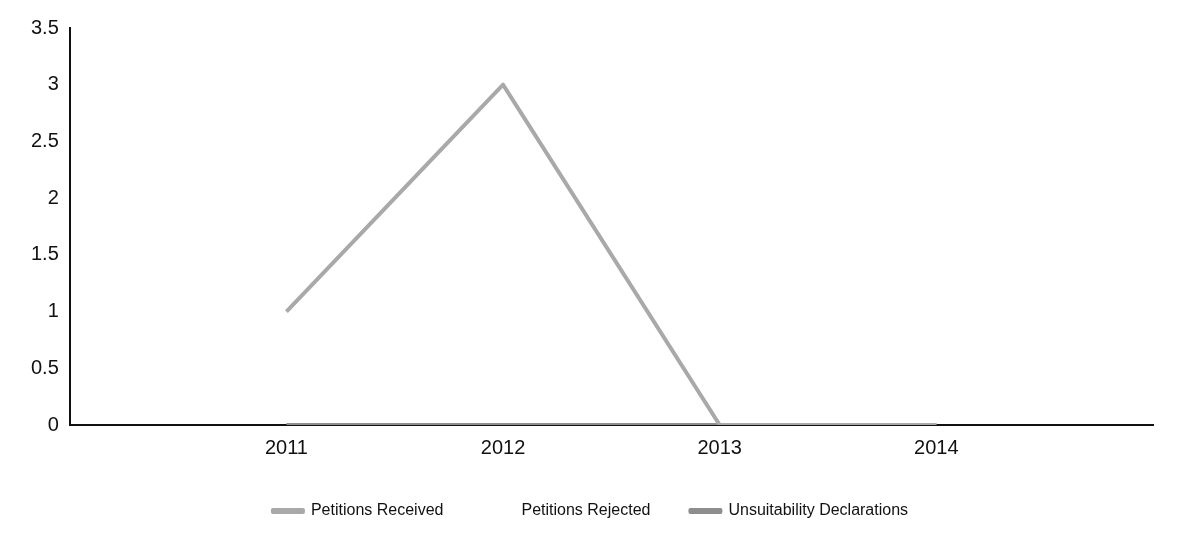  I want to click on text: Petitions Rejected, so click(586, 510).